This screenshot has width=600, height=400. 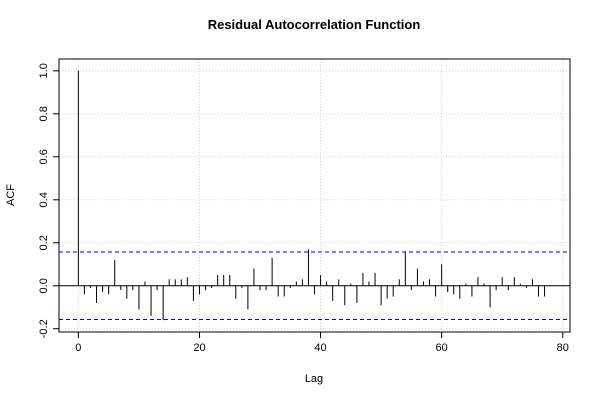 What do you see at coordinates (314, 379) in the screenshot?
I see `x-axis-label: Lag` at bounding box center [314, 379].